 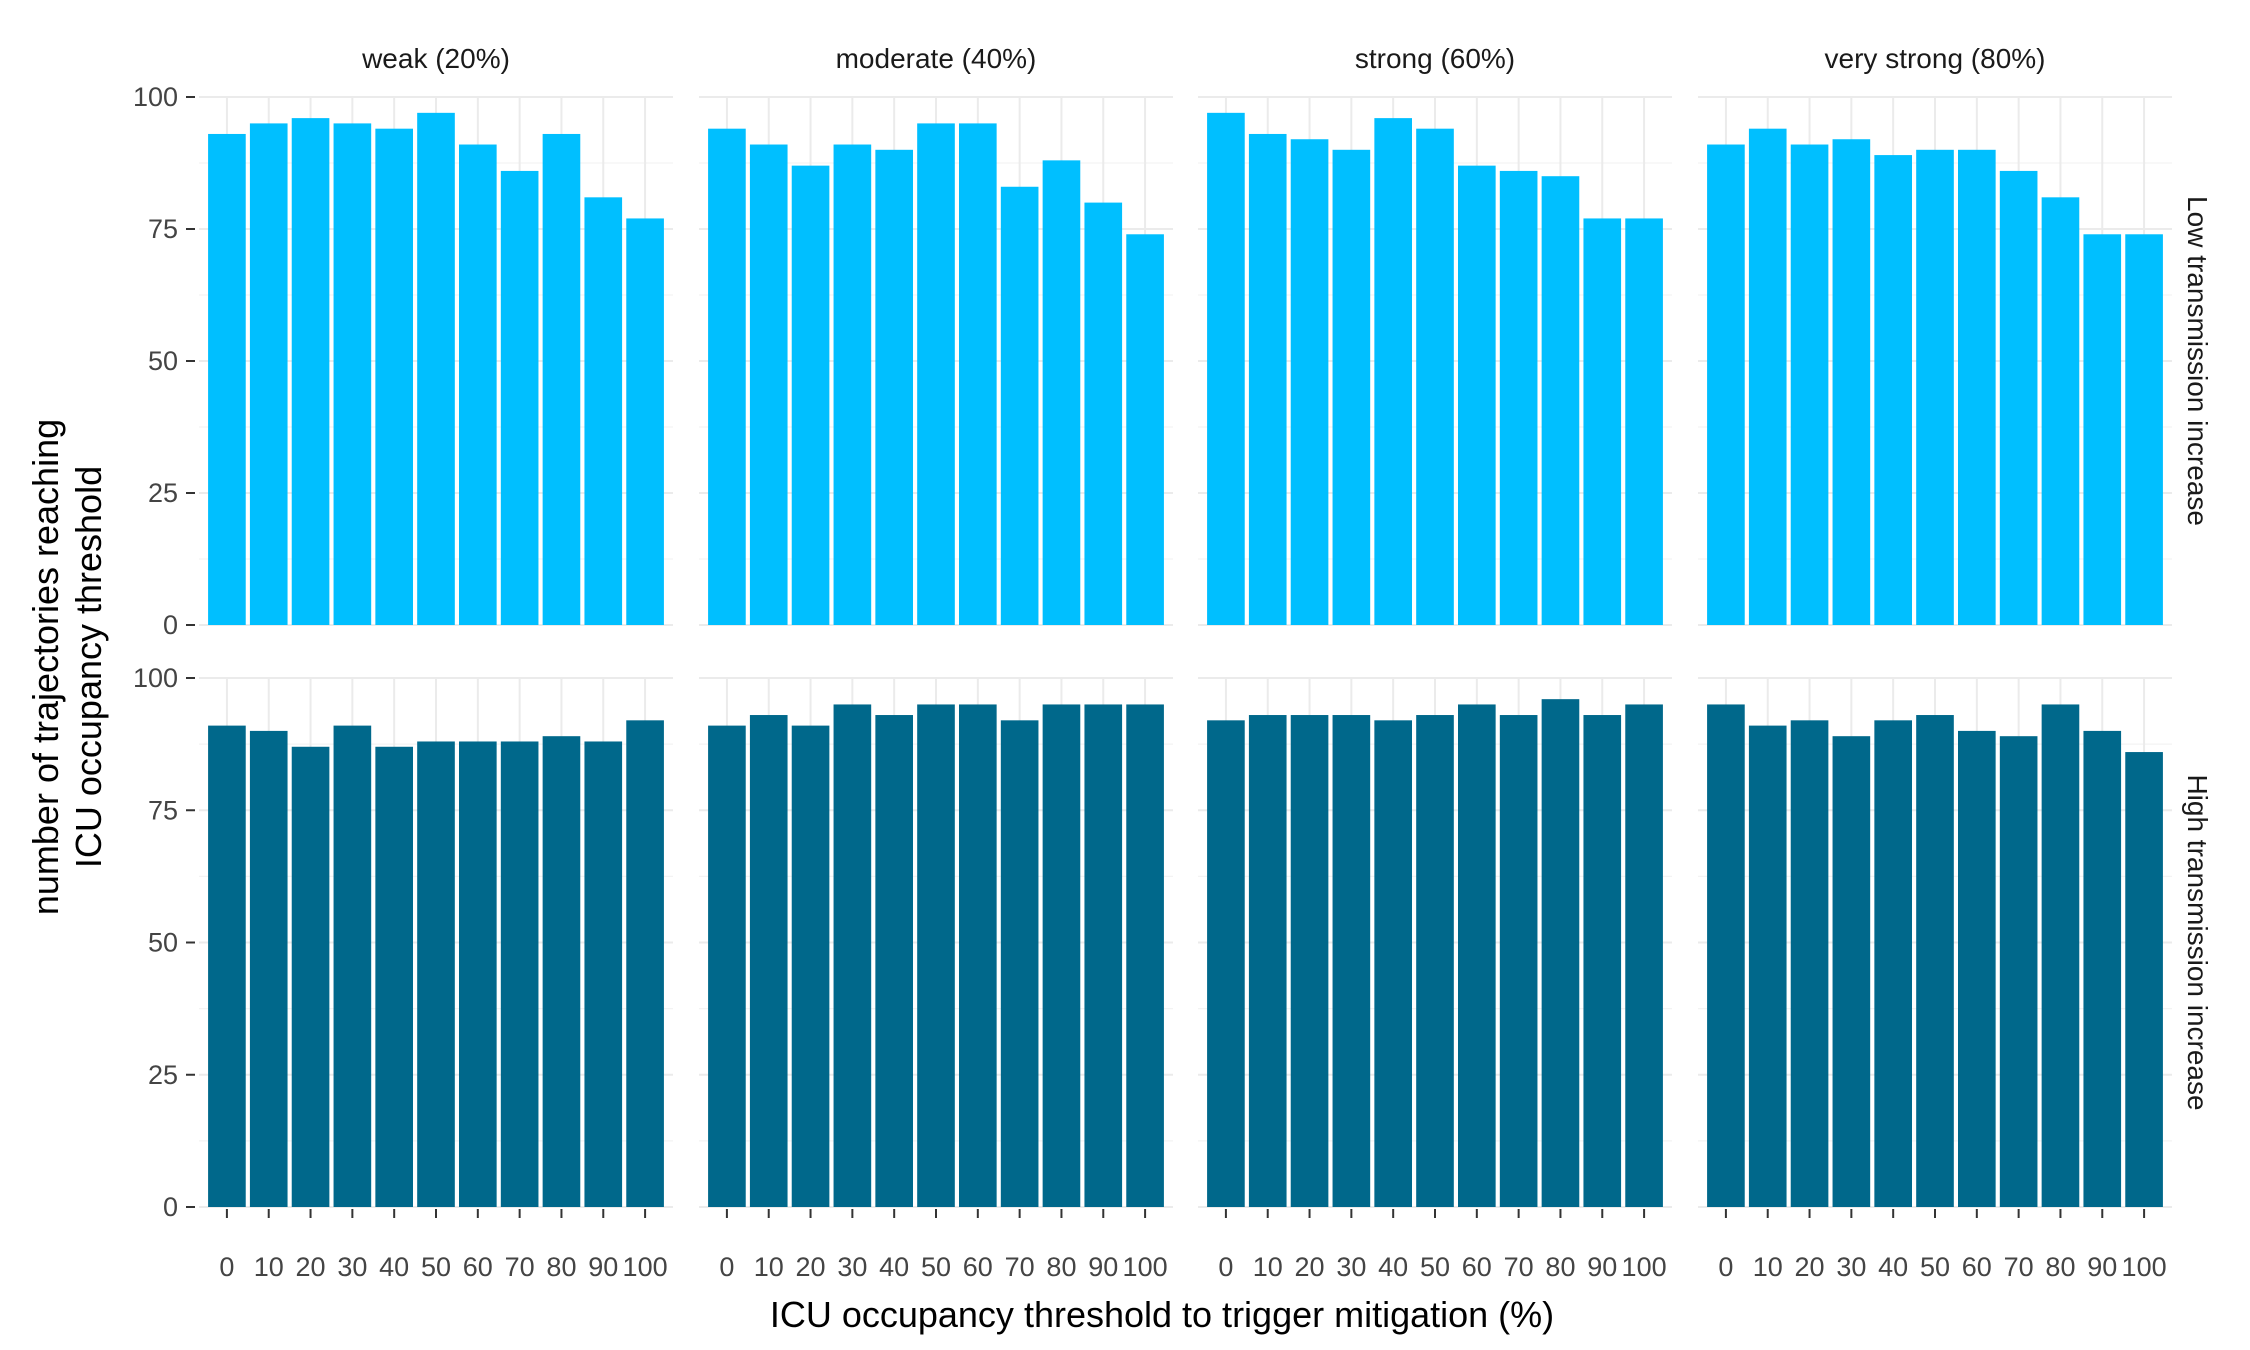 What do you see at coordinates (163, 361) in the screenshot?
I see `y-tick-label: 50` at bounding box center [163, 361].